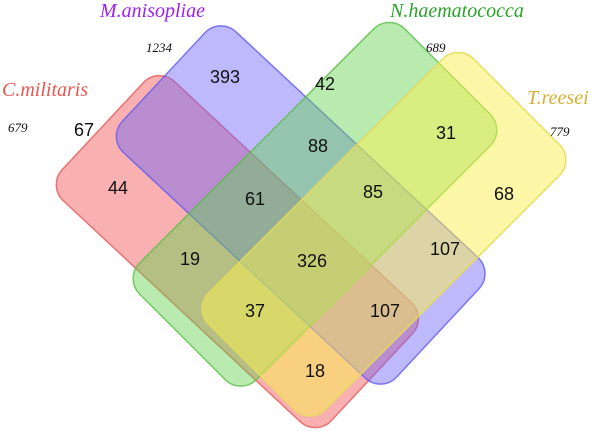 The image size is (600, 431). Describe the element at coordinates (118, 188) in the screenshot. I see `region-count: 44` at that location.